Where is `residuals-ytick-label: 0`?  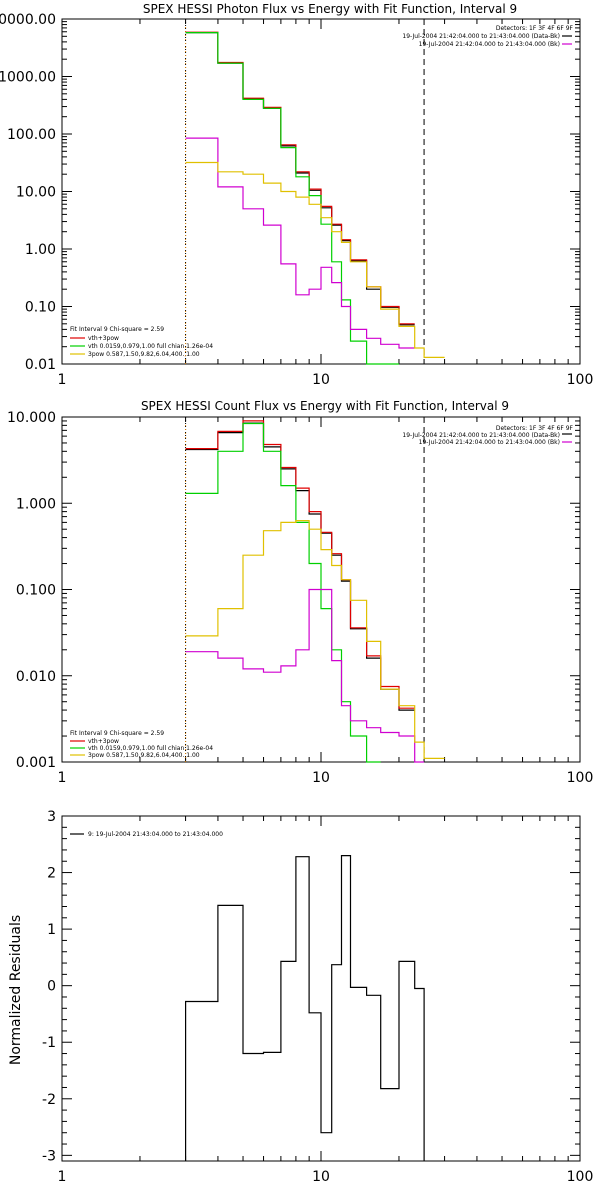
residuals-ytick-label: 0 is located at coordinates (51, 987).